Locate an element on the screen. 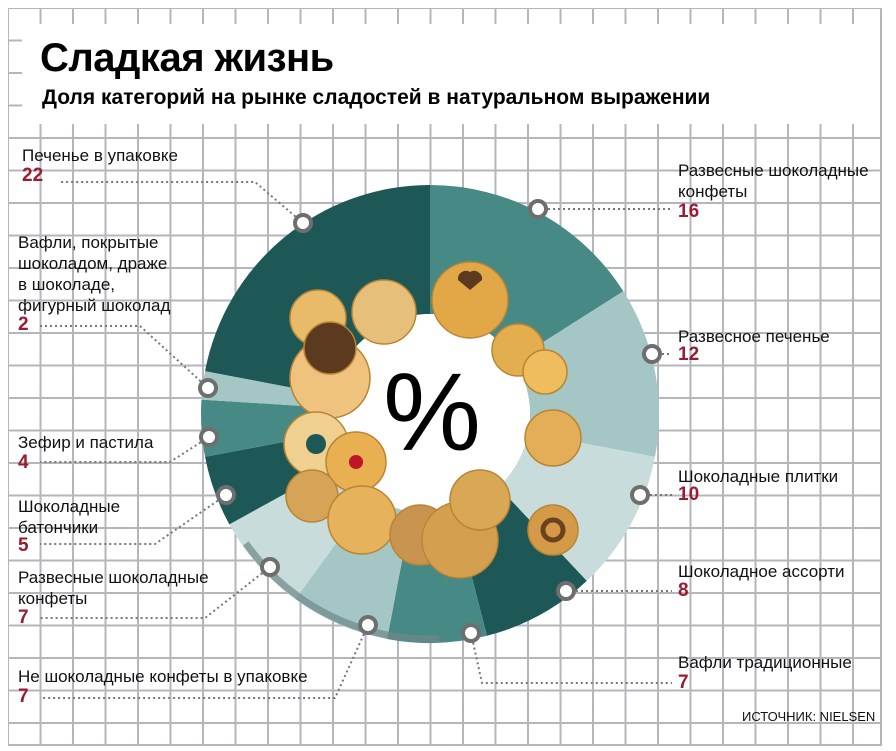 Image resolution: width=896 pixels, height=751 pixels. category-label-line: Шоколадные is located at coordinates (69, 506).